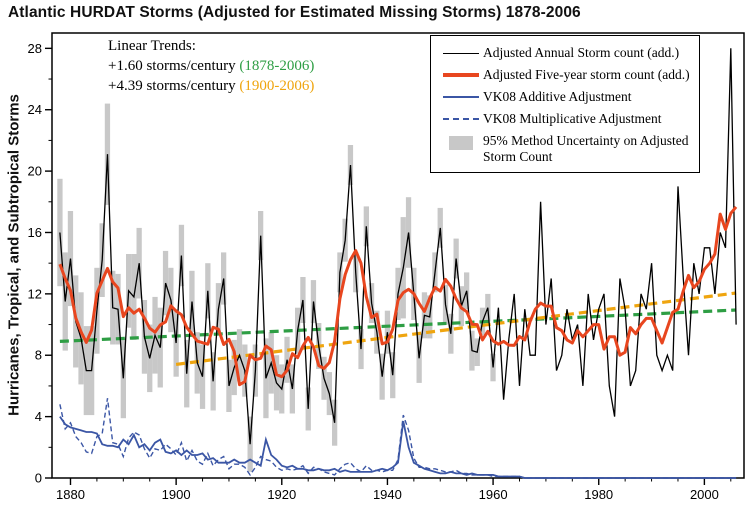 The width and height of the screenshot is (750, 506). Describe the element at coordinates (35, 171) in the screenshot. I see `y-tick-label: 20` at that location.